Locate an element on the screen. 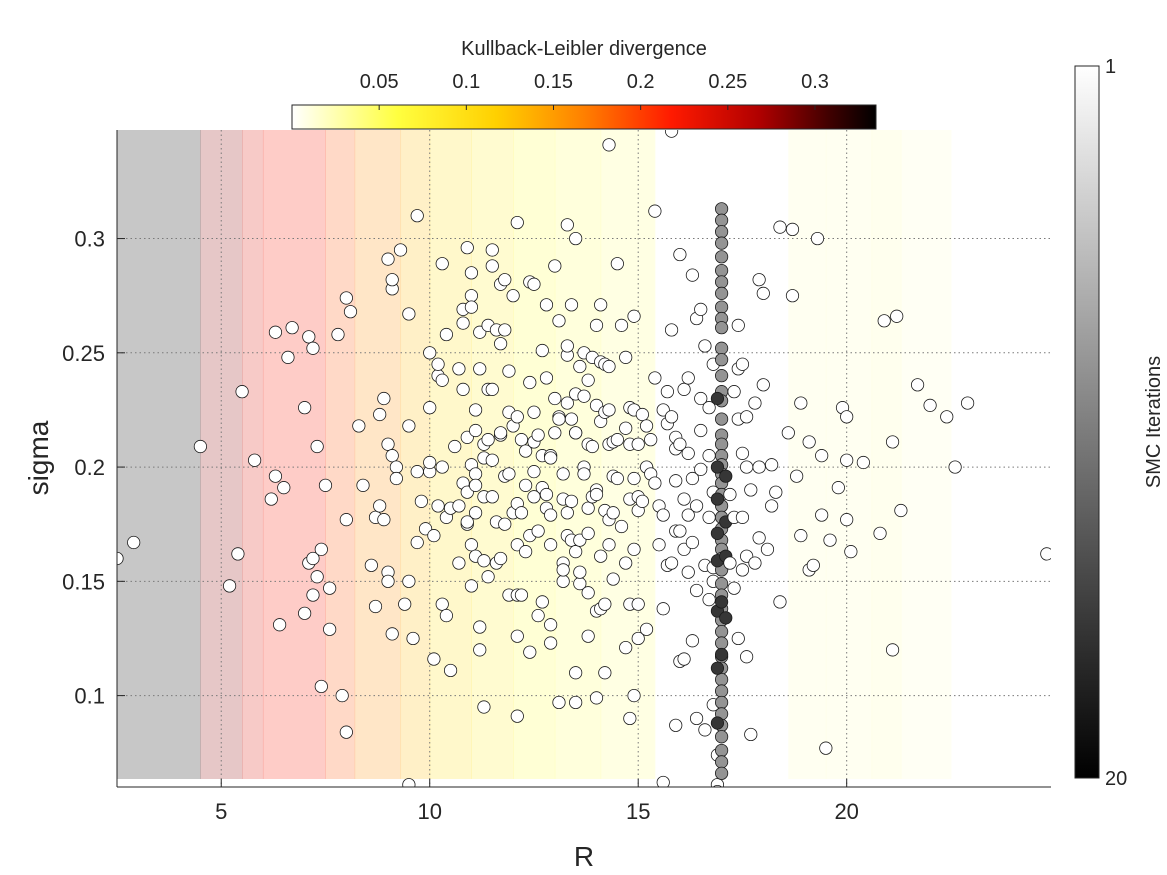 The image size is (1167, 875). kl-colorbar-tick-label: 0.05 is located at coordinates (379, 82).